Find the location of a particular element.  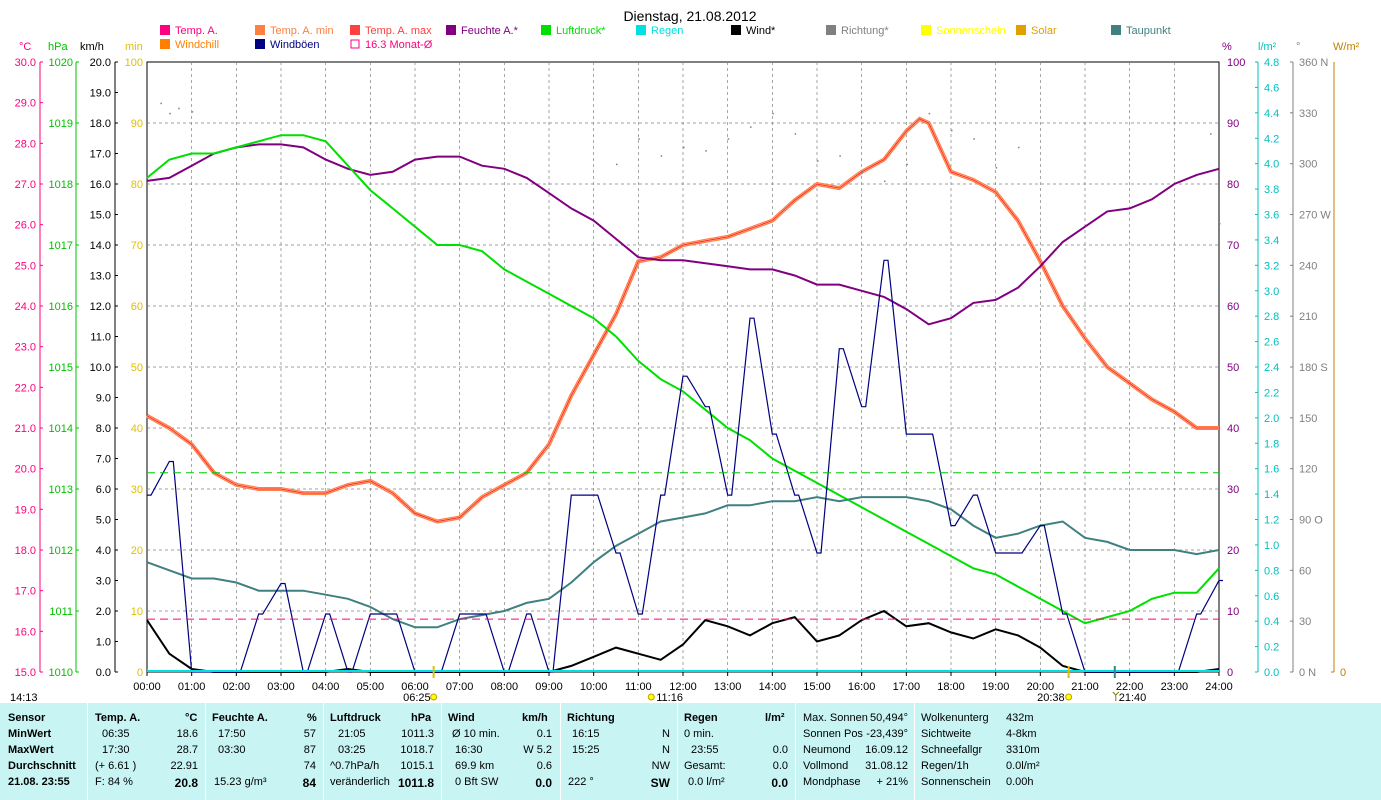

tick-label: 180 S is located at coordinates (1313, 368).